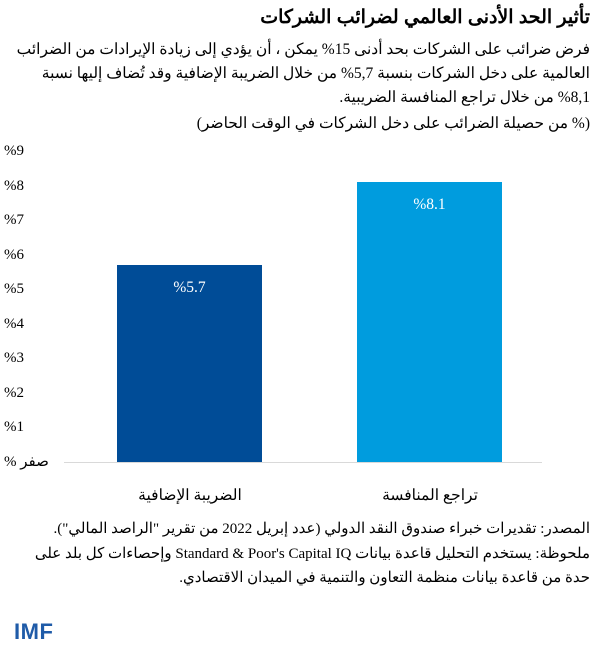 The width and height of the screenshot is (600, 657). I want to click on imf-logo: IMF, so click(34, 631).